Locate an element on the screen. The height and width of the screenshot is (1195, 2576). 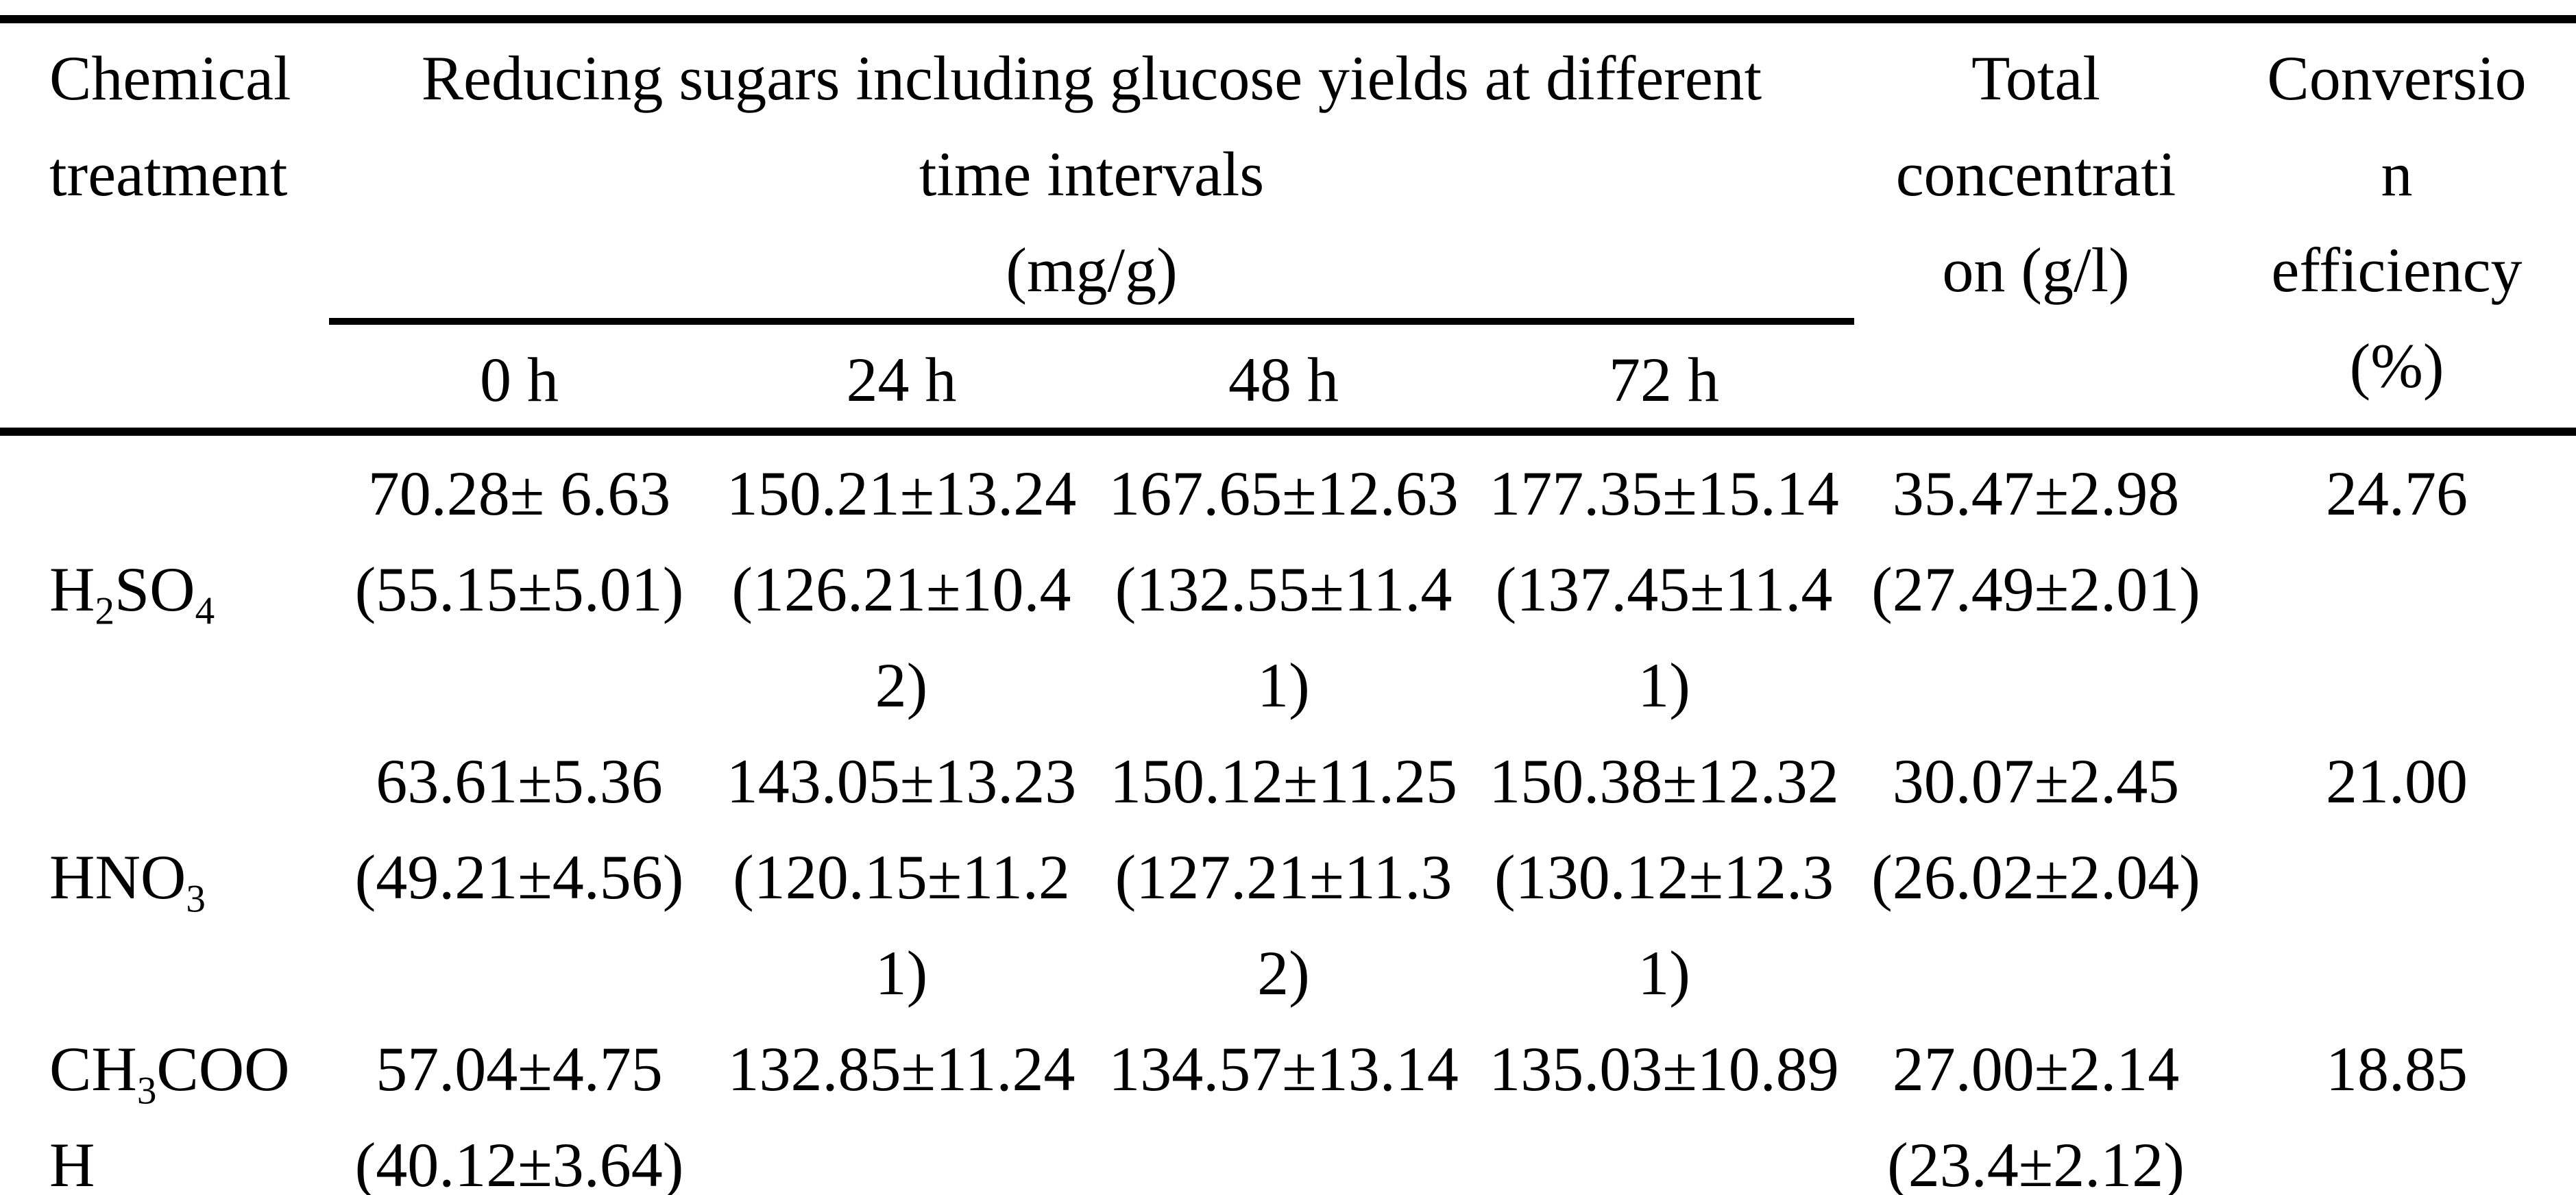
cell-r3-0h: 57.04±4.75 (40.12±3.64) is located at coordinates (519, 1108).